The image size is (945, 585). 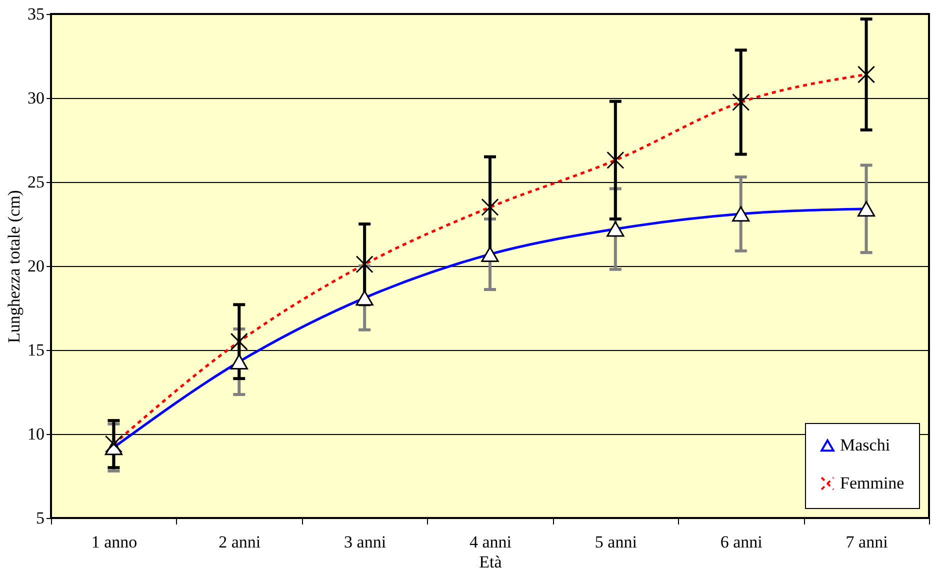 I want to click on legend-label: Femmine, so click(x=872, y=483).